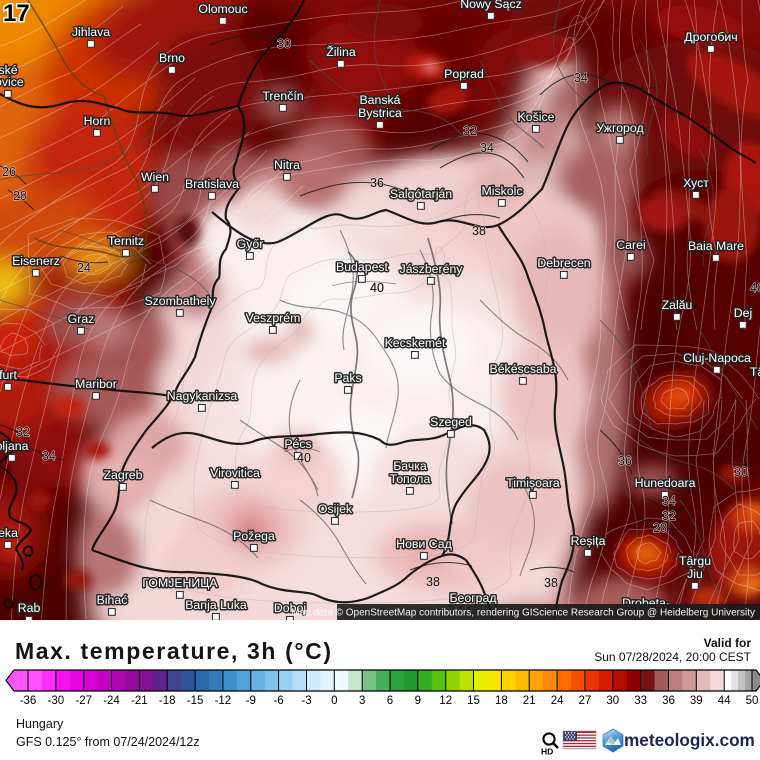 This screenshot has height=760, width=760. Describe the element at coordinates (415, 343) in the screenshot. I see `svg-text: Kecskemét` at that location.